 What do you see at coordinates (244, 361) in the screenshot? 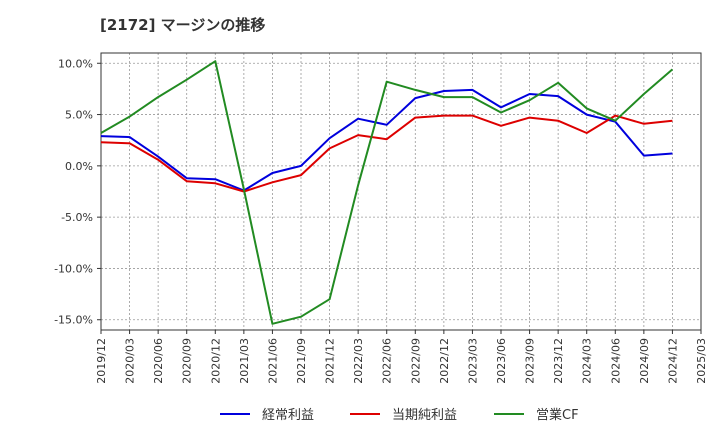
I see `x-tick-label: 2021/03` at bounding box center [244, 361].